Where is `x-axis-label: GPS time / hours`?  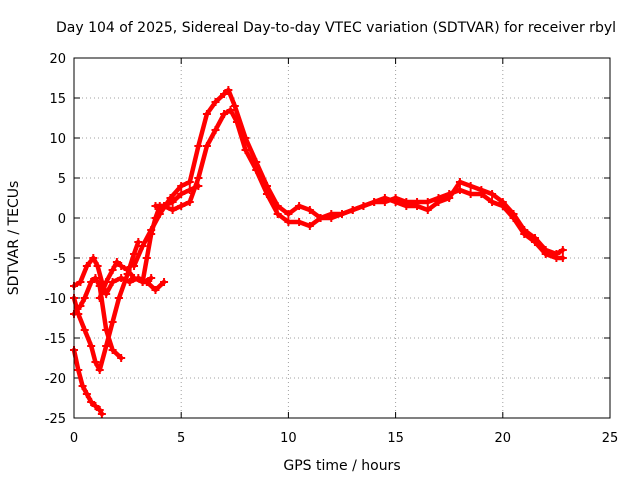
x-axis-label: GPS time / hours is located at coordinates (341, 466).